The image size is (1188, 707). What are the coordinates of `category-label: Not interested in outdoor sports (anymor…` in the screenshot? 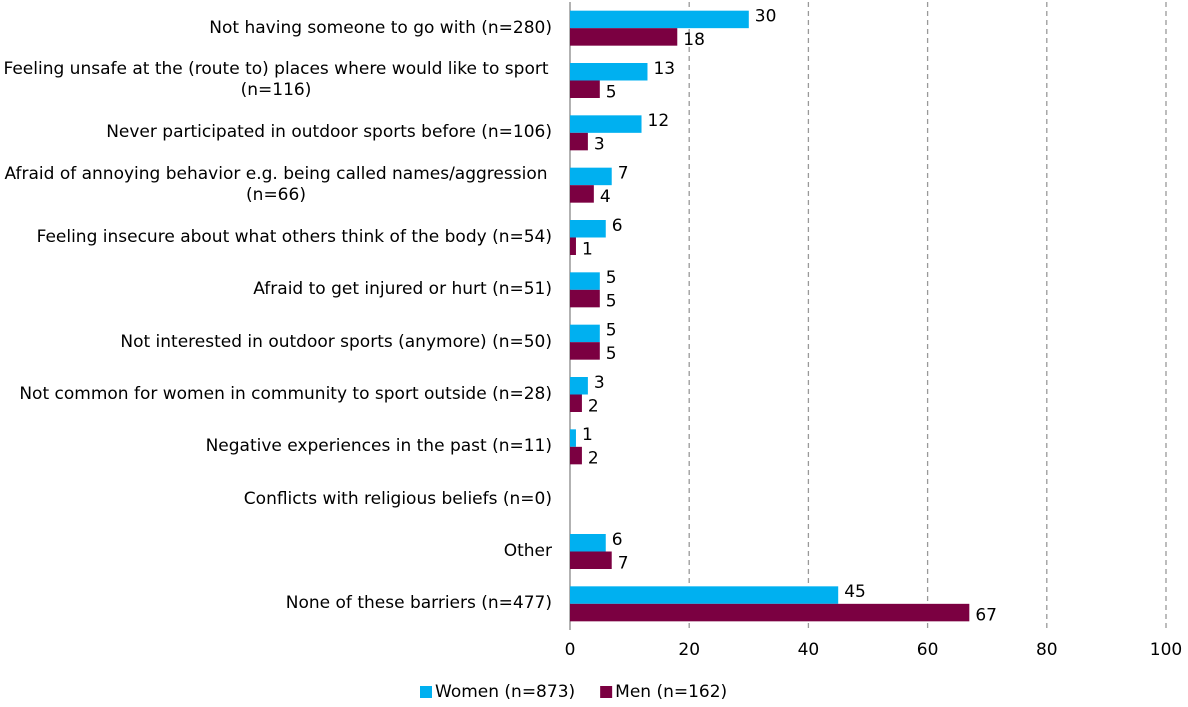 It's located at (276, 342).